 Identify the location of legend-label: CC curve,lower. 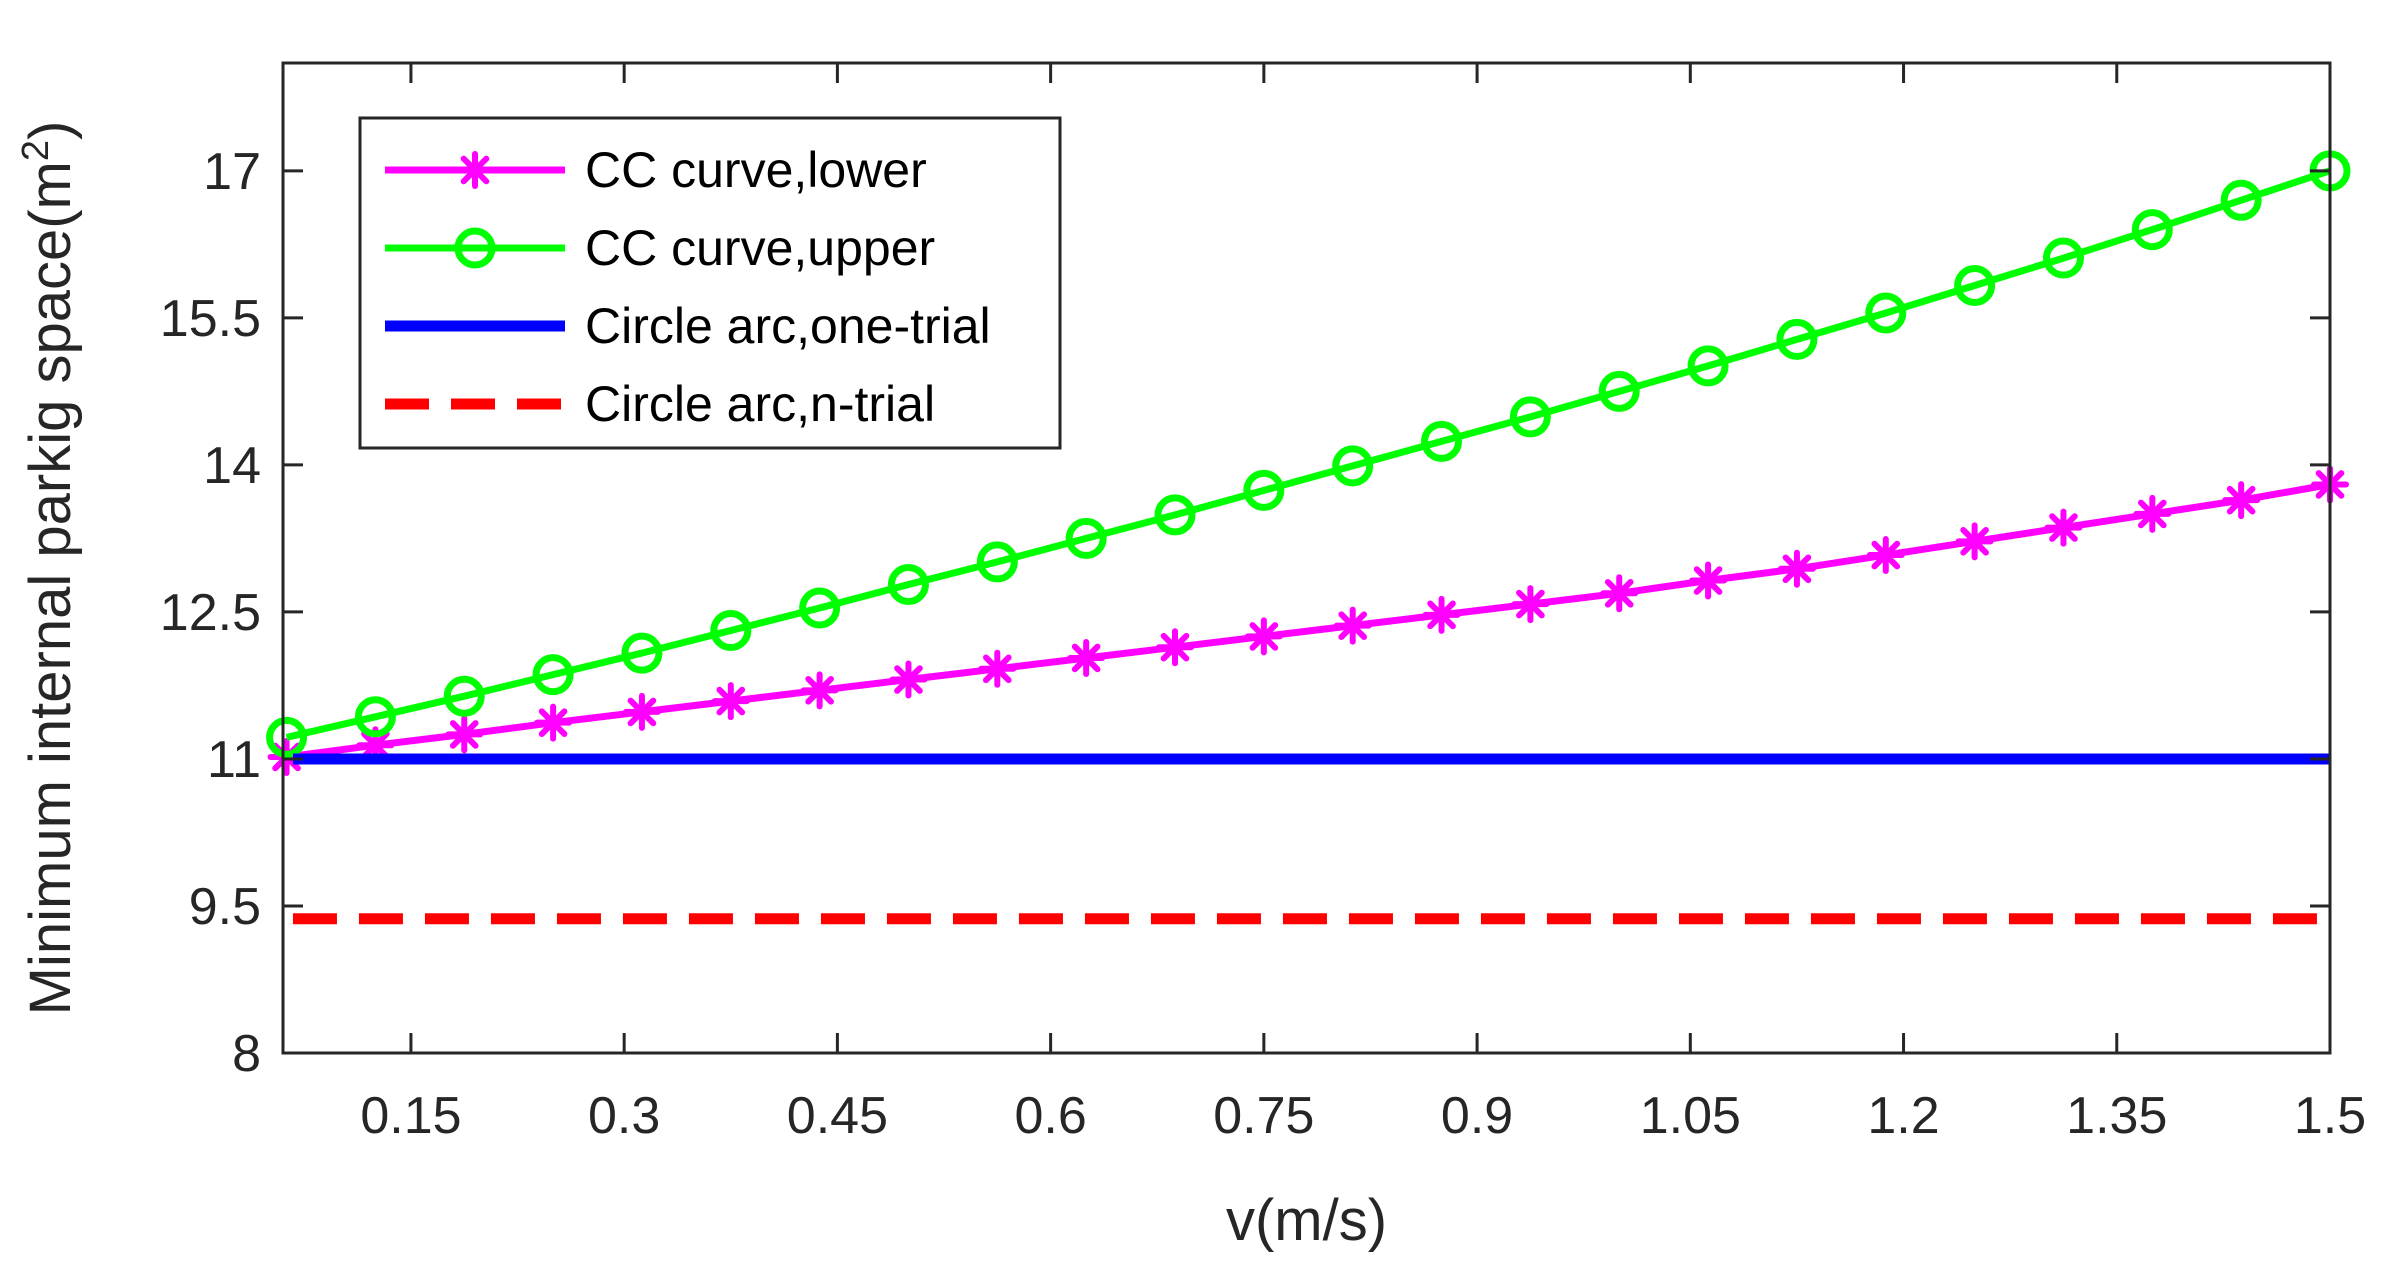
(756, 170).